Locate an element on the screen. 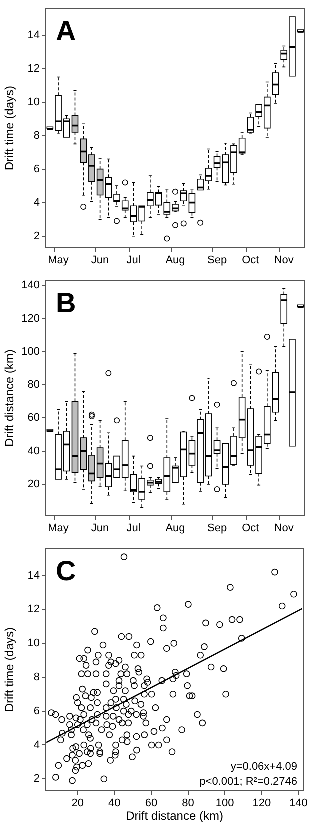 This screenshot has height=827, width=310. chart-title: B is located at coordinates (66, 302).